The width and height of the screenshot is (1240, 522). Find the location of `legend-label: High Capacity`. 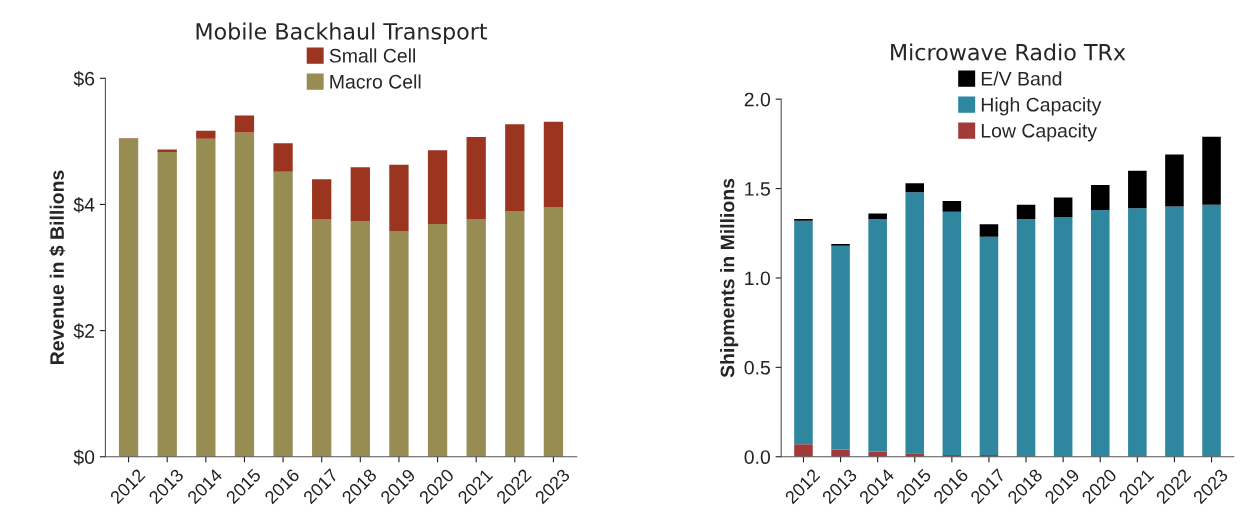

legend-label: High Capacity is located at coordinates (1041, 106).